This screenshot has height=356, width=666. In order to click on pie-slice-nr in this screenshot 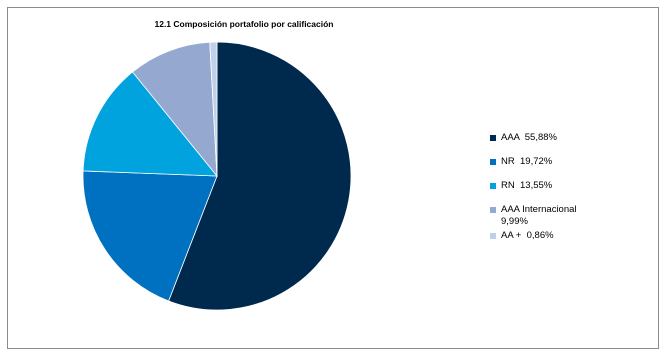, I will do `click(150, 236)`.